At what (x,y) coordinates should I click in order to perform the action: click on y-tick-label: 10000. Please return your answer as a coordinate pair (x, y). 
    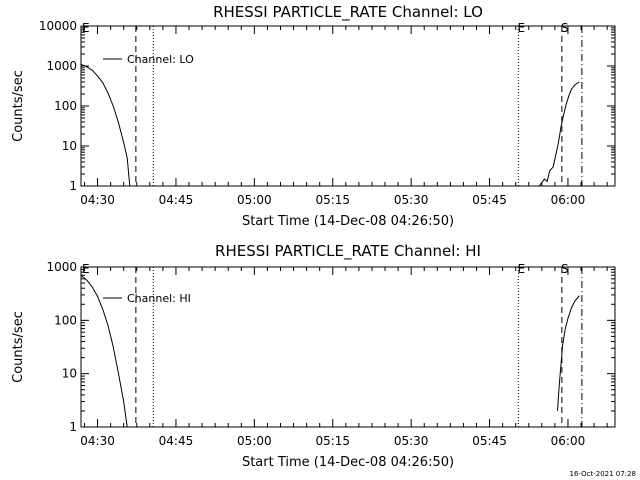
    Looking at the image, I should click on (58, 26).